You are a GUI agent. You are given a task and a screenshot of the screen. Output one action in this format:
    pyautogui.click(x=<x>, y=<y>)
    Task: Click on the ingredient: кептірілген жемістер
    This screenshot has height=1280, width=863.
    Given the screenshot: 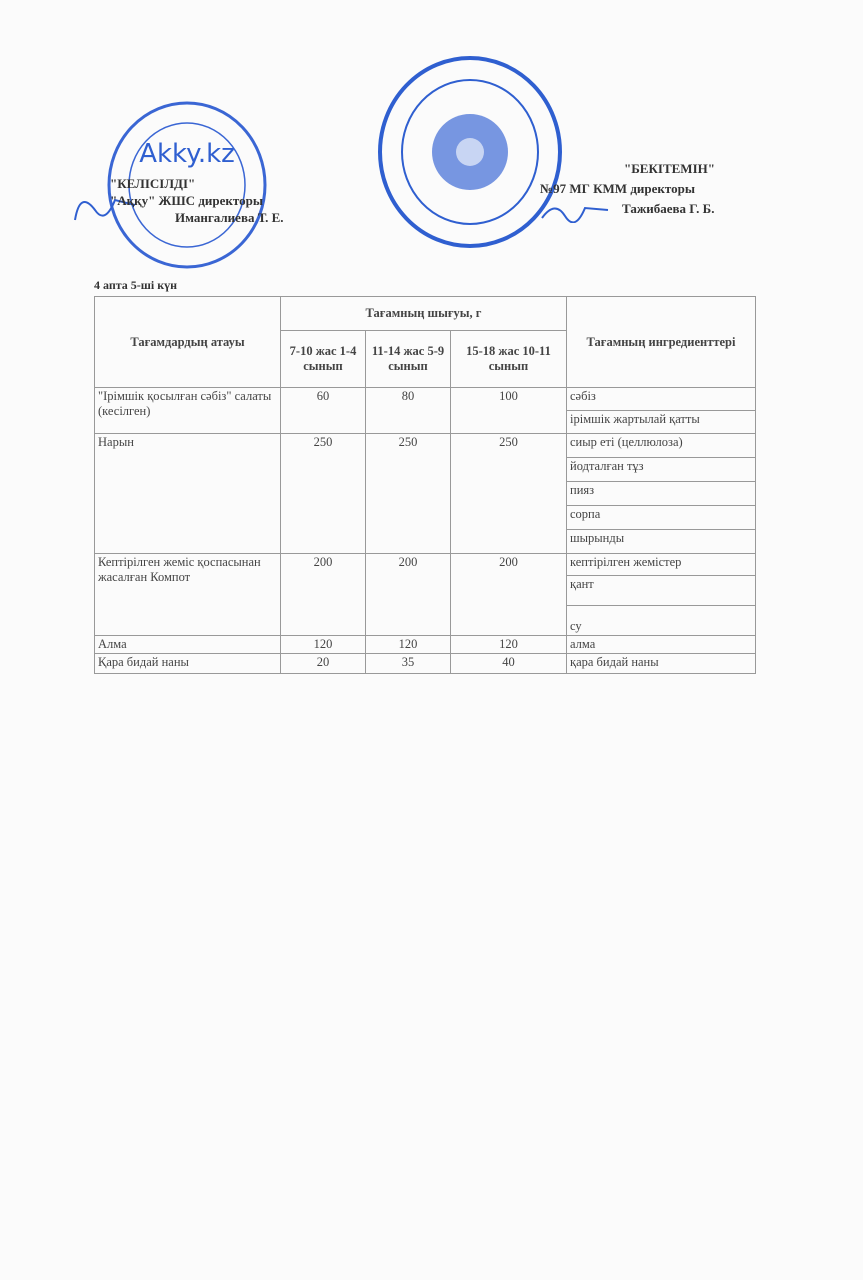 What is the action you would take?
    pyautogui.click(x=661, y=564)
    